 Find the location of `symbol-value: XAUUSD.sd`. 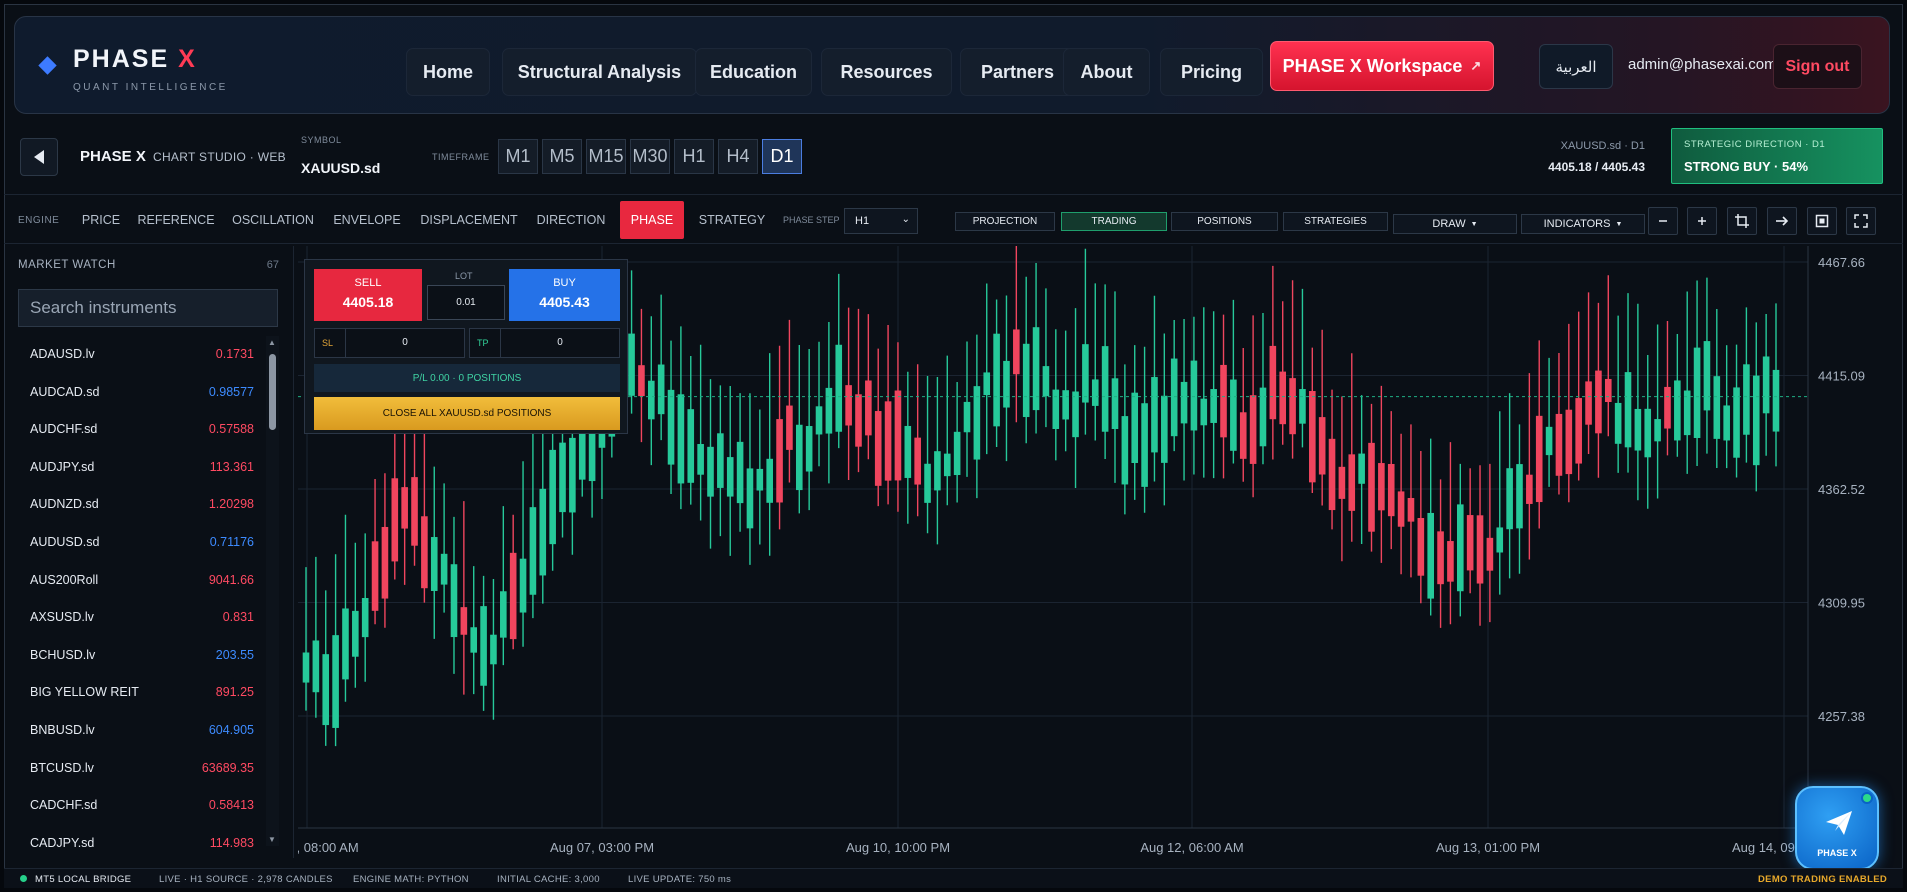

symbol-value: XAUUSD.sd is located at coordinates (341, 168).